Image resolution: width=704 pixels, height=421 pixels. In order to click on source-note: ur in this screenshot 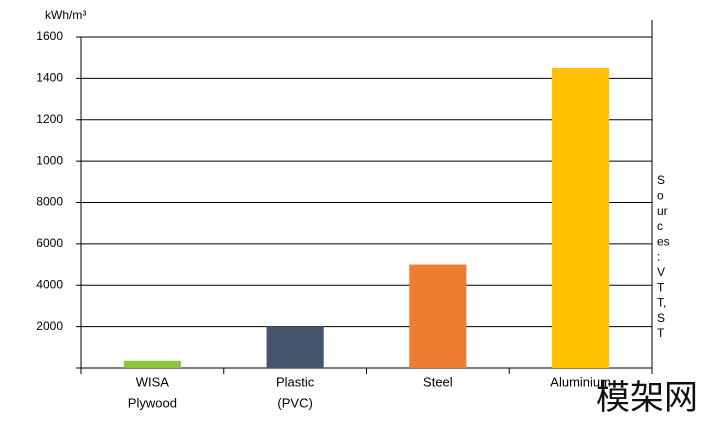, I will do `click(662, 211)`.